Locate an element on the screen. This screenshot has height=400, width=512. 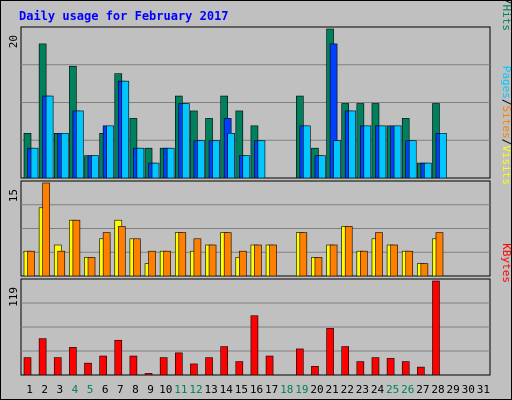
x-tick-label-day-26: 26 is located at coordinates (407, 389).